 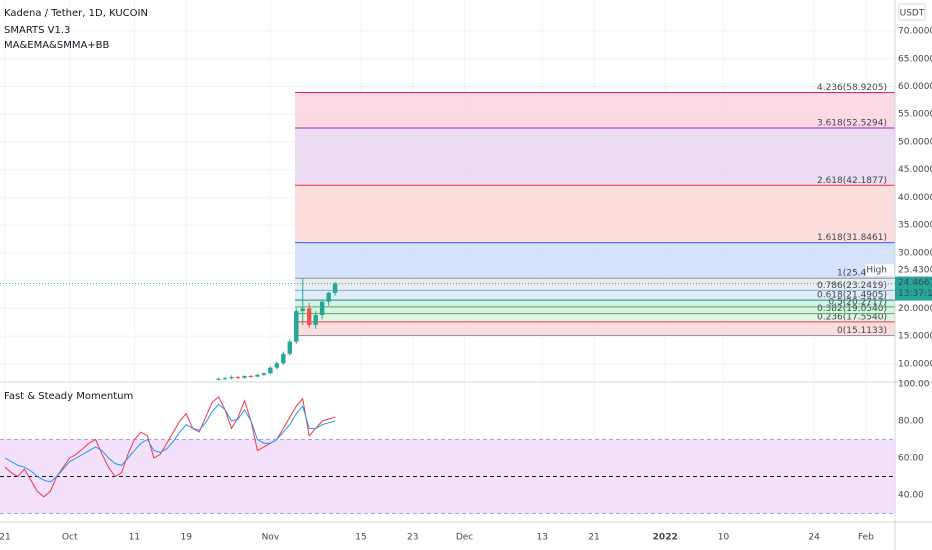 What do you see at coordinates (70, 538) in the screenshot?
I see `x-tick-label: Oct` at bounding box center [70, 538].